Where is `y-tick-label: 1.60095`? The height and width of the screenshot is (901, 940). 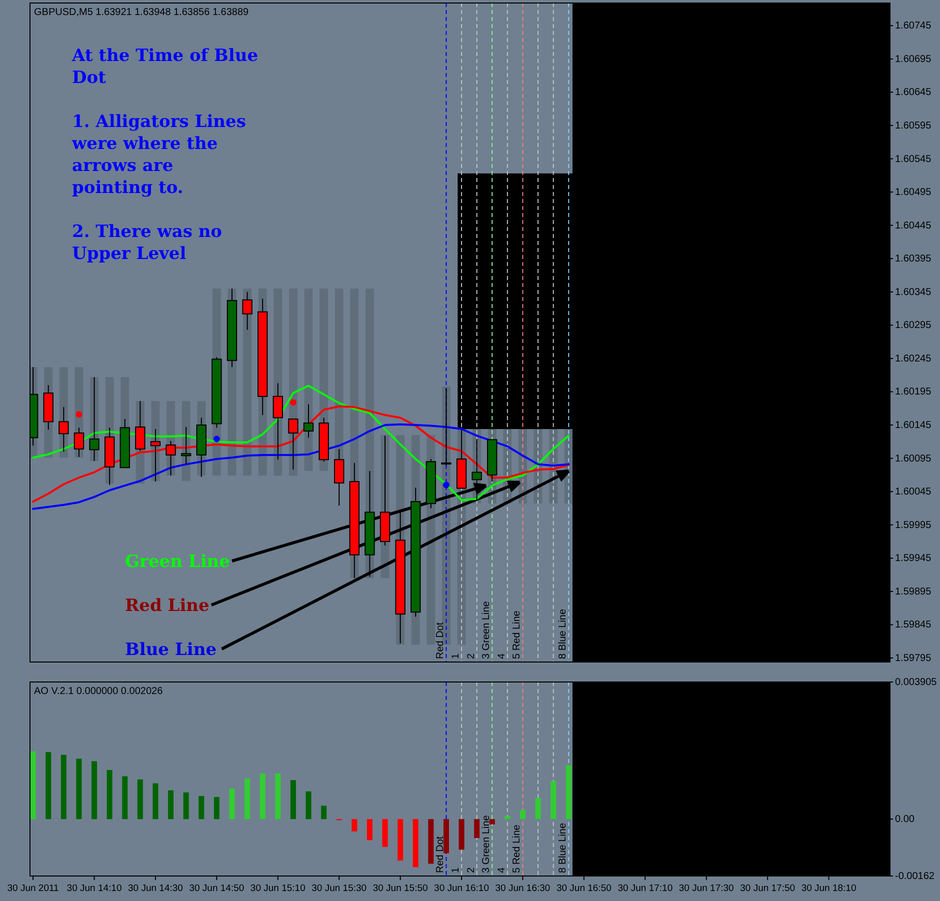
y-tick-label: 1.60095 is located at coordinates (913, 458).